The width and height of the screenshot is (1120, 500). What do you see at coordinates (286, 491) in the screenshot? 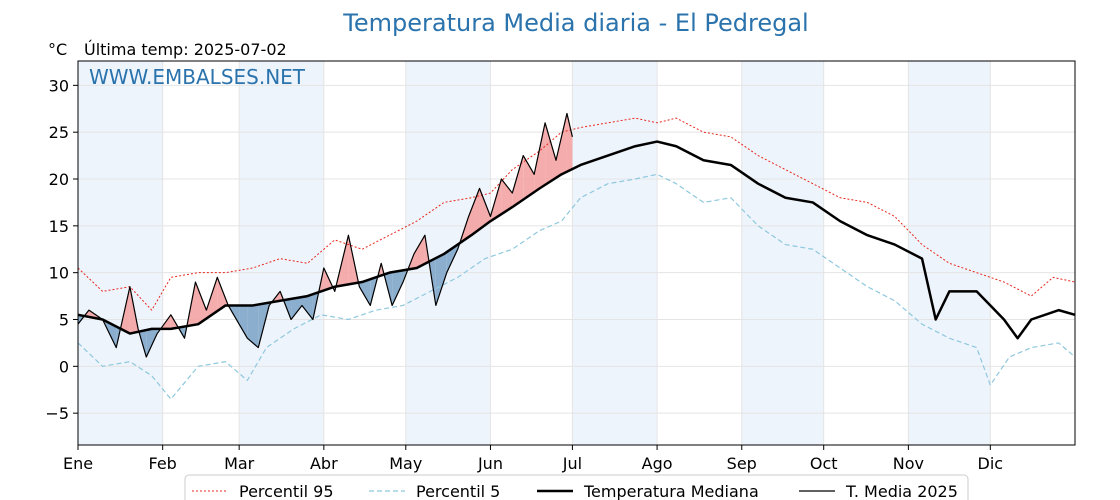
I see `legend-label-percentil-95: Percentil 95` at bounding box center [286, 491].